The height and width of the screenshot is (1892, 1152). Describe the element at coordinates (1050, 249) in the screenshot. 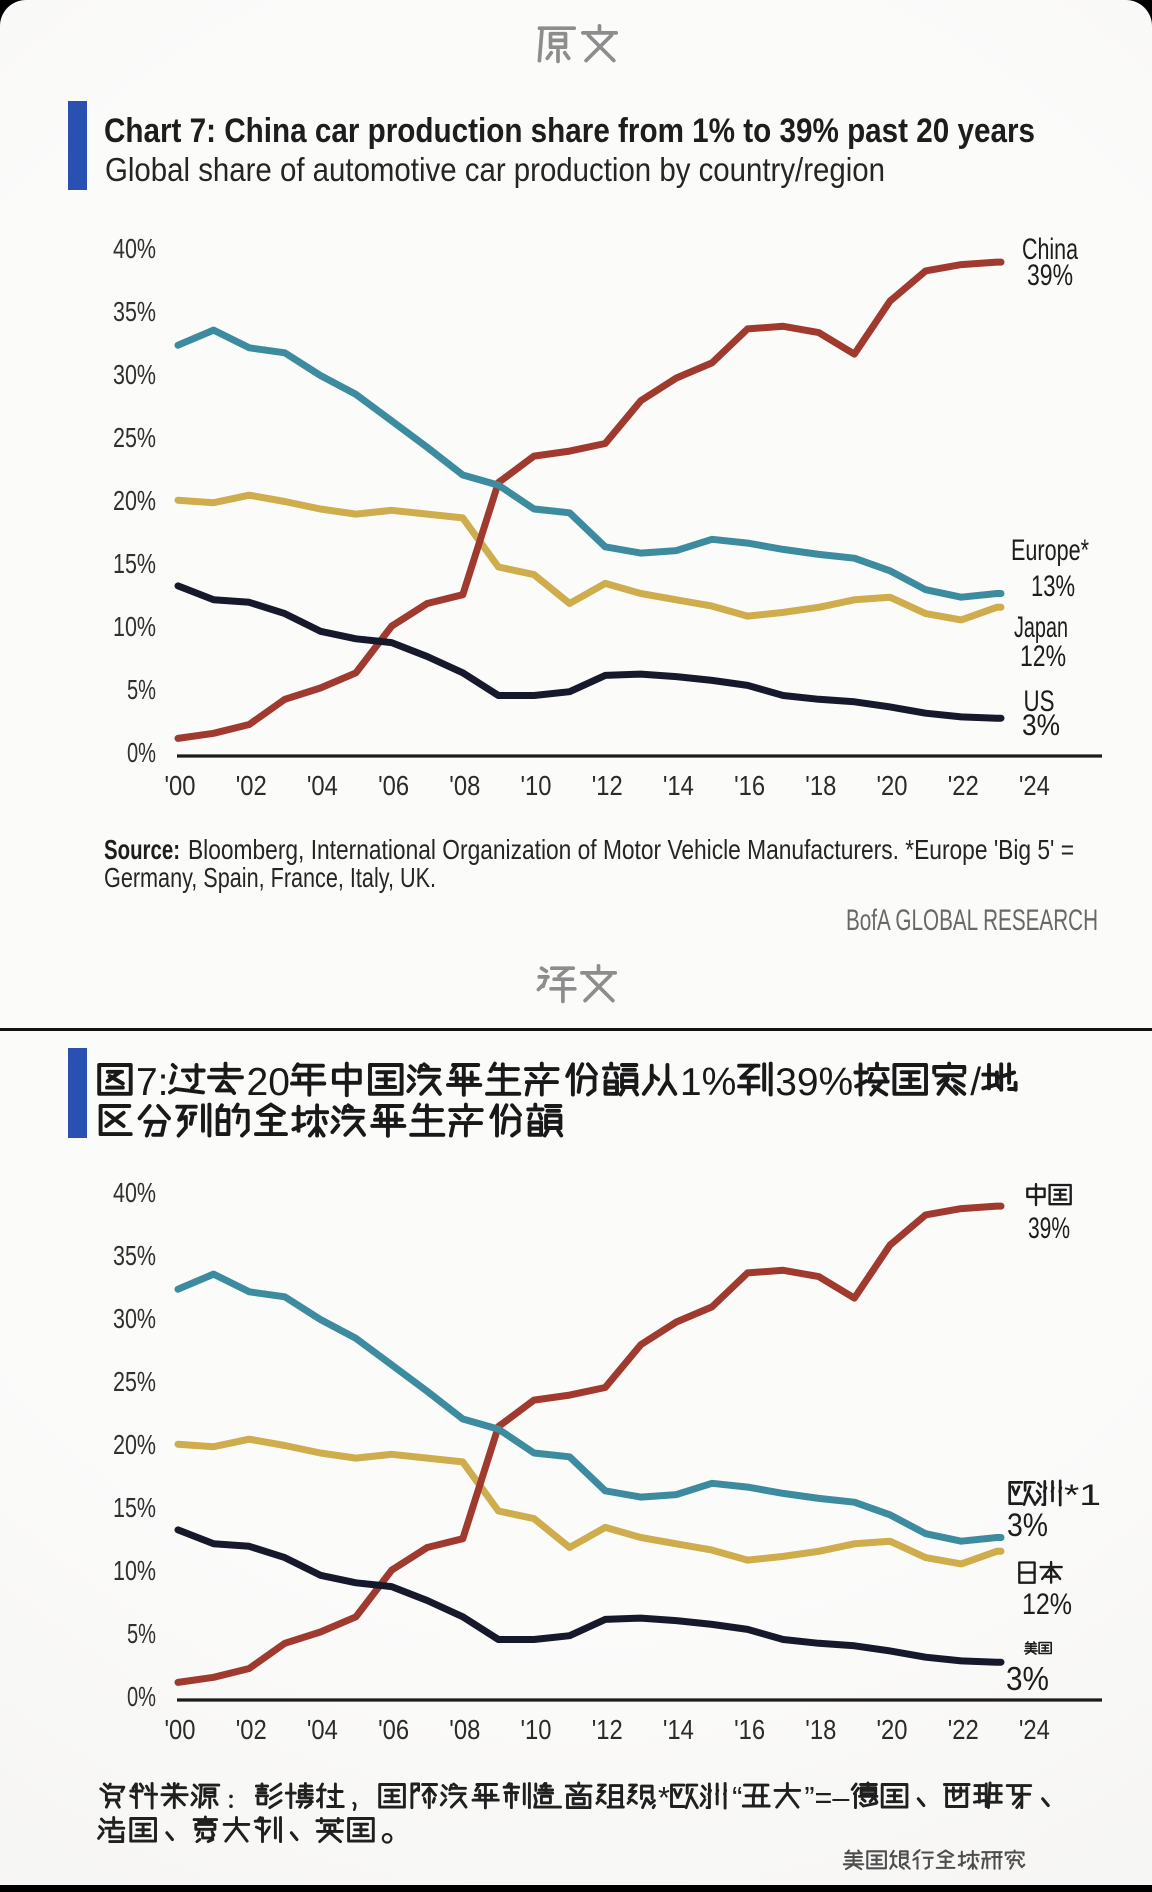

I see `svg-text: China` at that location.